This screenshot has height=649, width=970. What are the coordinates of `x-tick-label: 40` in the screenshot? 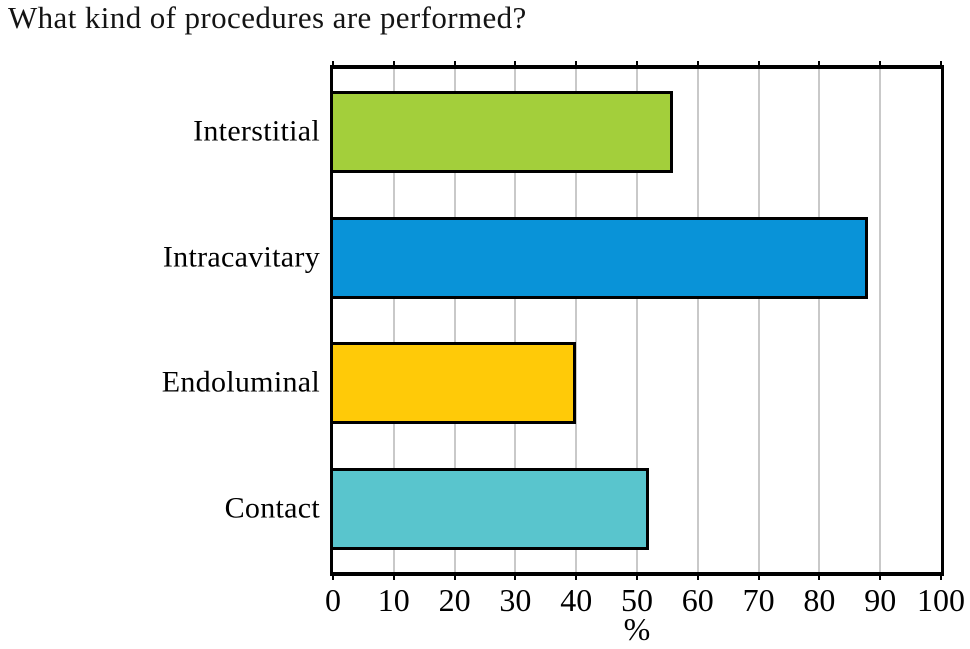 It's located at (576, 600).